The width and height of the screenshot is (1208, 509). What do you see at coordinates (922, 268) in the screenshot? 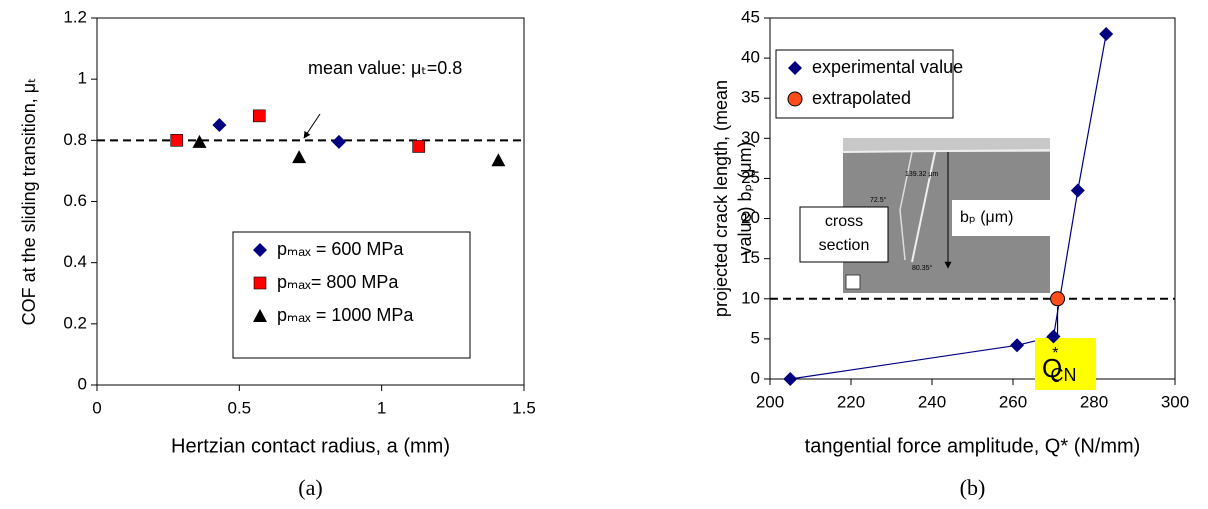
I see `micro-label: 80.35°` at bounding box center [922, 268].